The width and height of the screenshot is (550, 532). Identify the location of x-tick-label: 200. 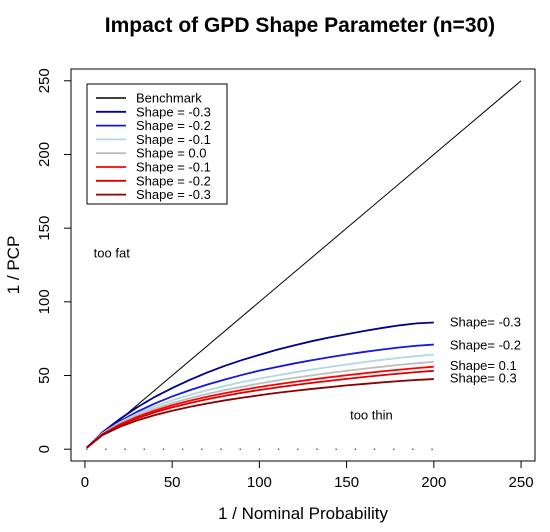
(433, 482).